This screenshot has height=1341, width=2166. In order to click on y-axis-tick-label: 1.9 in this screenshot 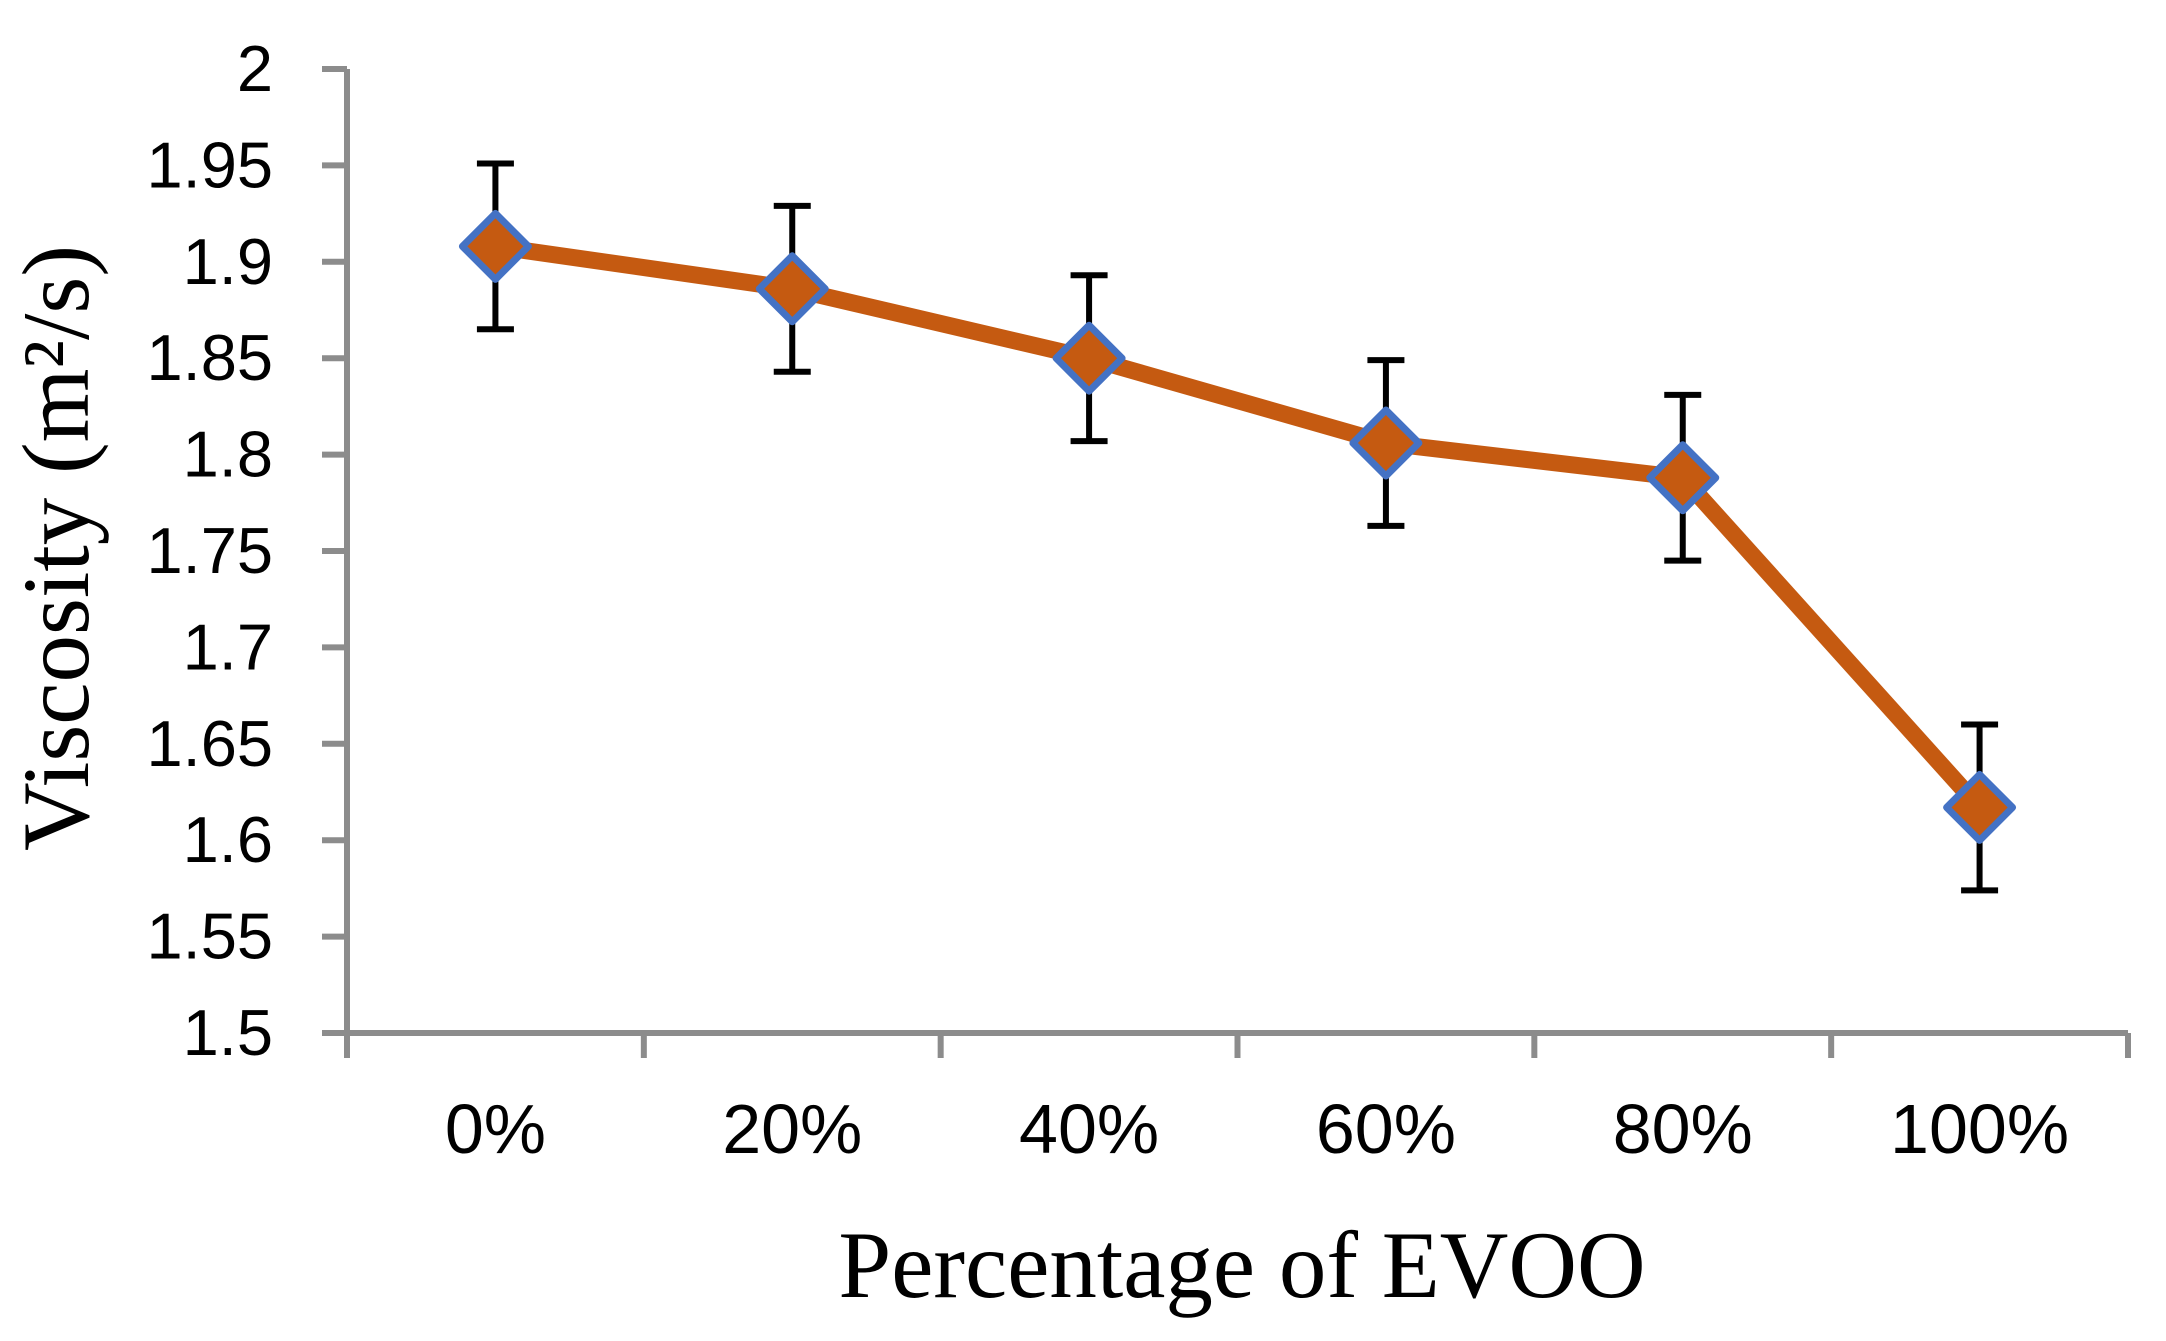, I will do `click(228, 261)`.